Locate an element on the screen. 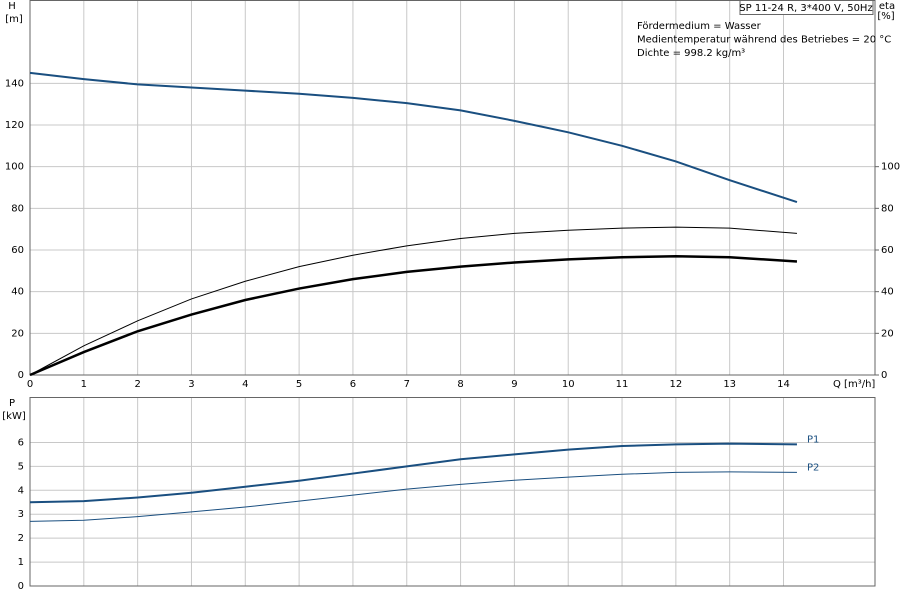 Image resolution: width=900 pixels, height=604 pixels. x-tick-label: 7 is located at coordinates (407, 384).